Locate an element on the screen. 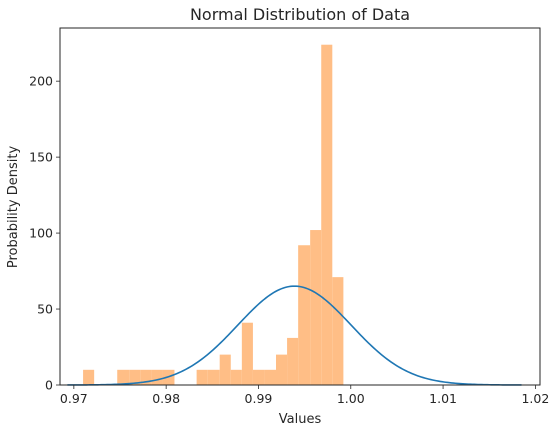 The image size is (550, 431). y-tick-label-4: 200 is located at coordinates (41, 81).